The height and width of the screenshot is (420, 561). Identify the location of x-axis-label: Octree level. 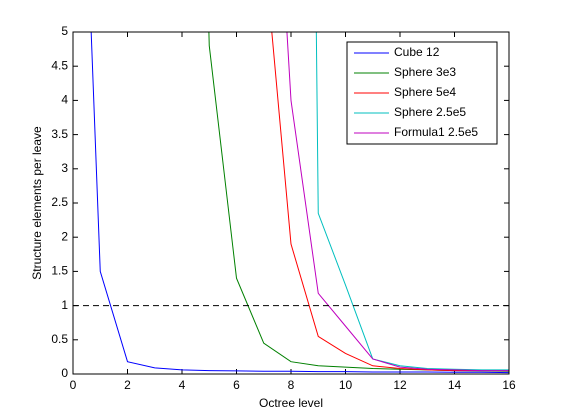
(291, 403).